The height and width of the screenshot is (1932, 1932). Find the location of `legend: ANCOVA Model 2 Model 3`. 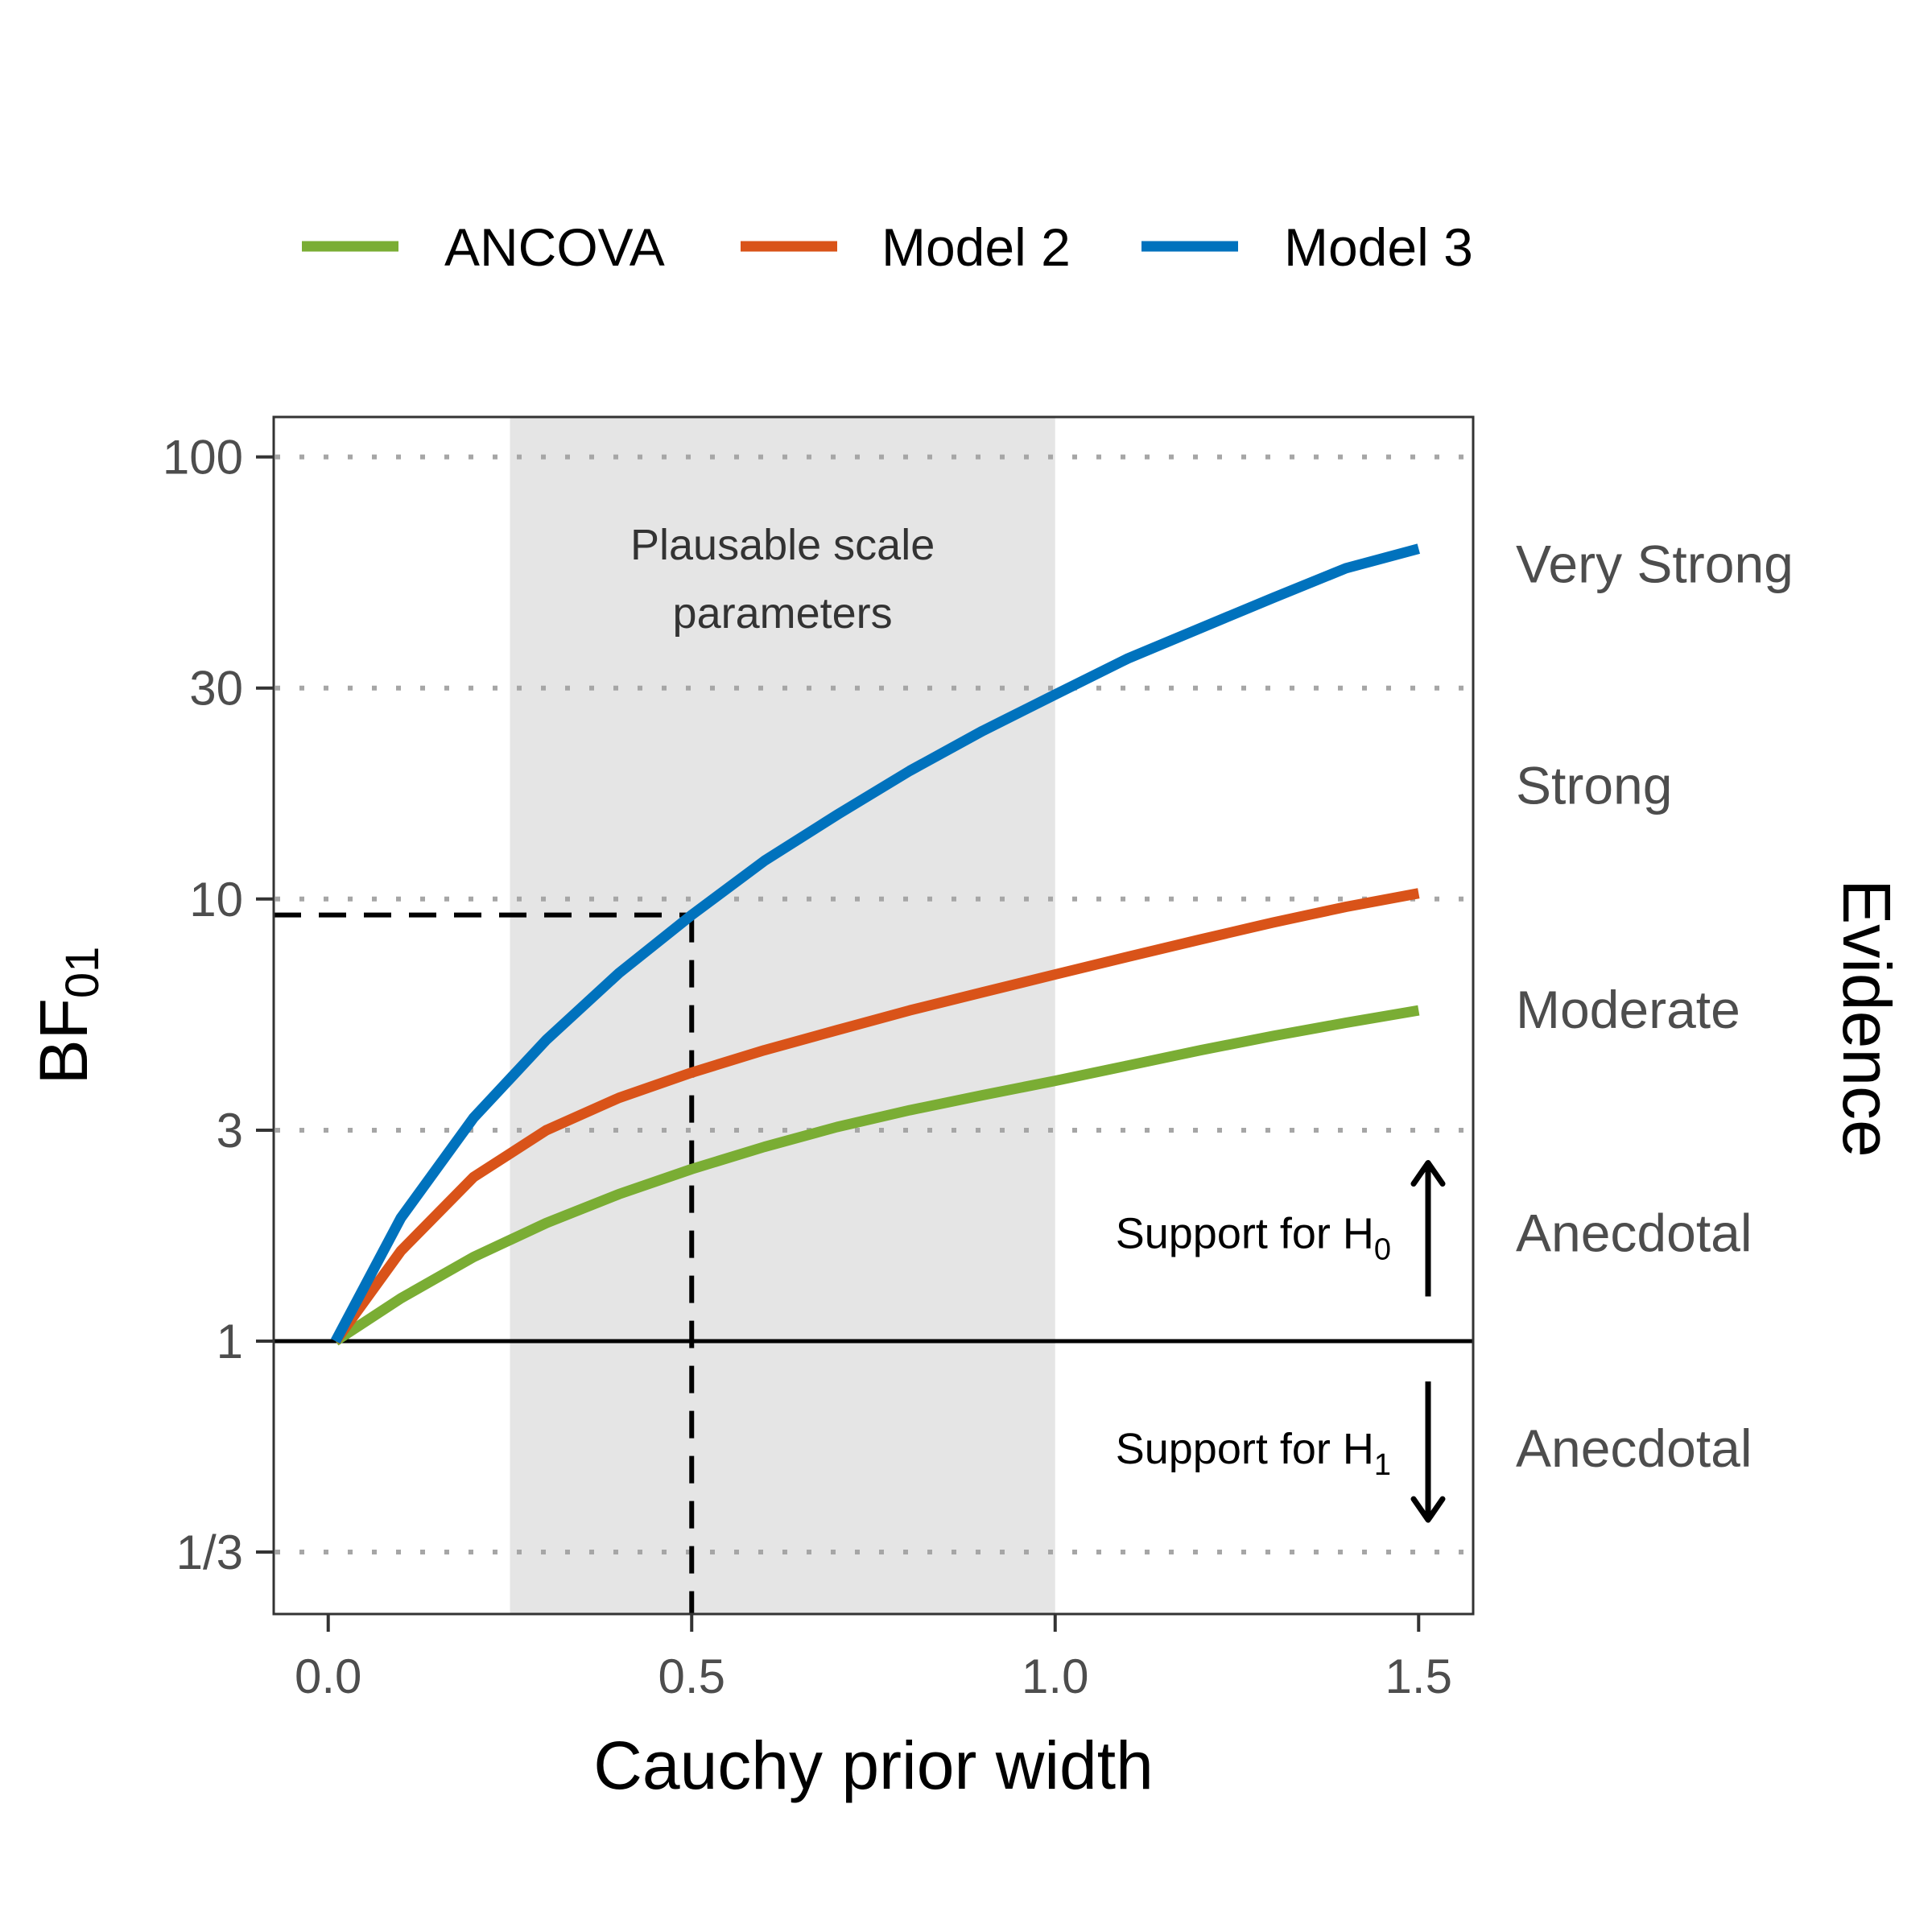

legend: ANCOVA Model 2 Model 3 is located at coordinates (887, 247).